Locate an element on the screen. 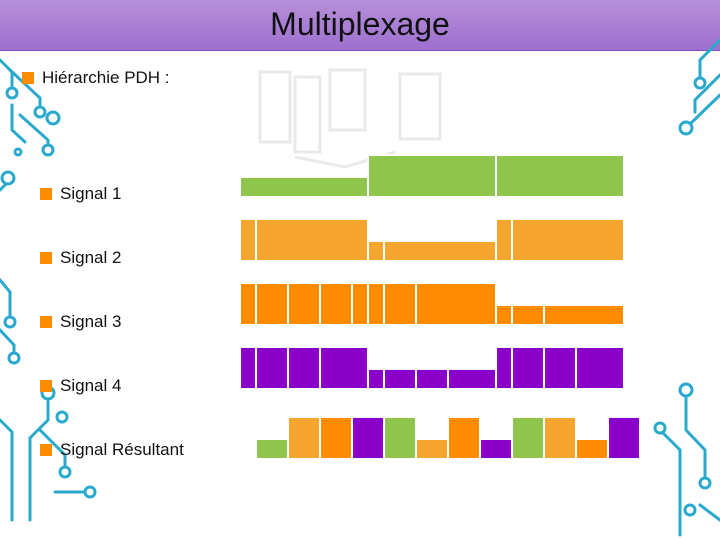 Image resolution: width=720 pixels, height=540 pixels. signal-result-label: Signal Résultant is located at coordinates (122, 449).